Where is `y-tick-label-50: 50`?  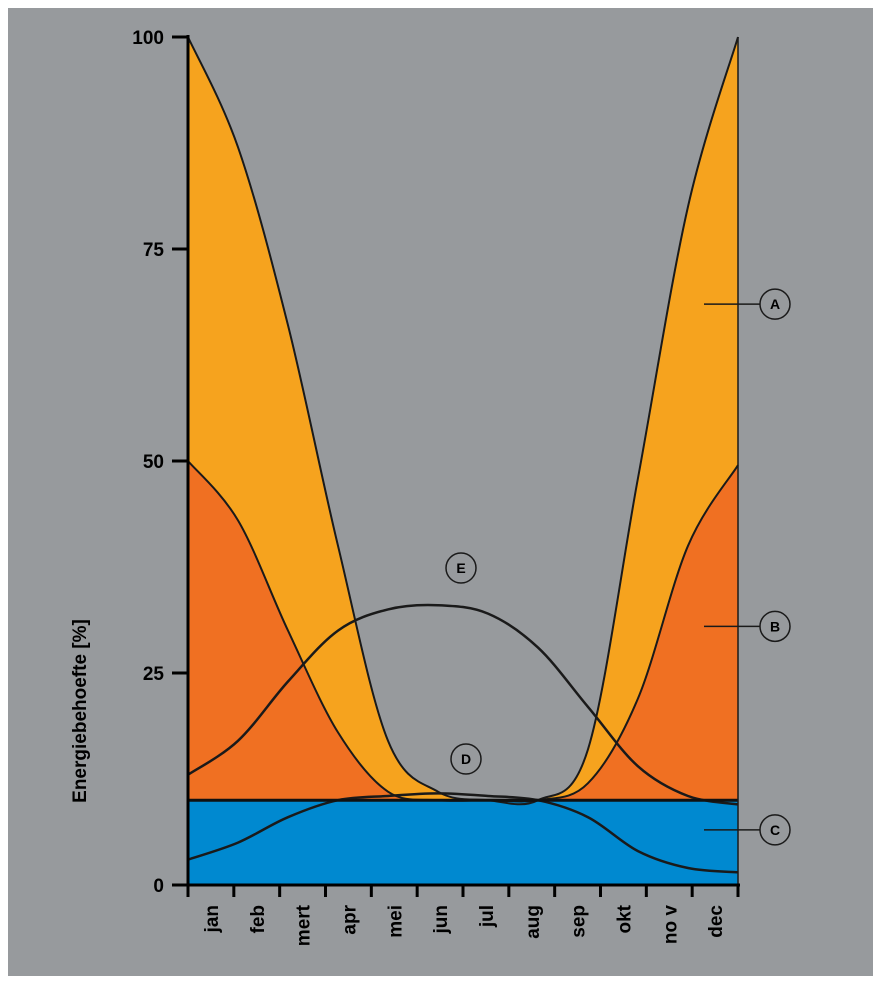 y-tick-label-50: 50 is located at coordinates (153, 462).